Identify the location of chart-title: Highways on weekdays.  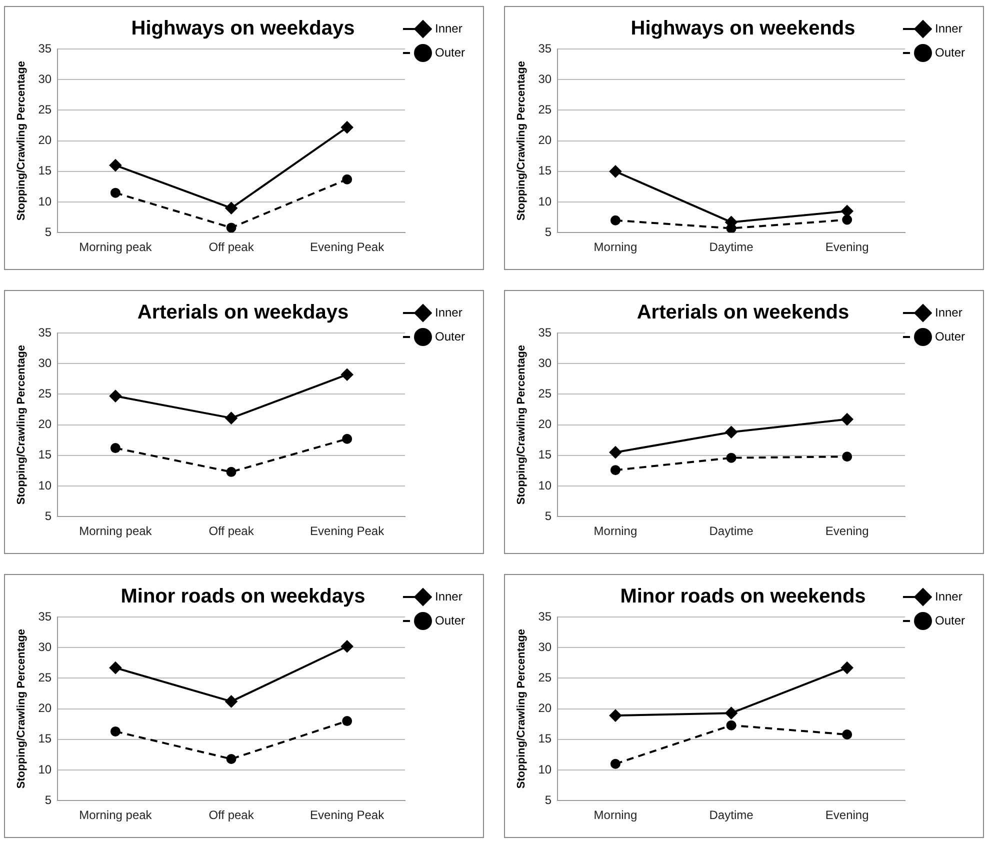
(243, 29).